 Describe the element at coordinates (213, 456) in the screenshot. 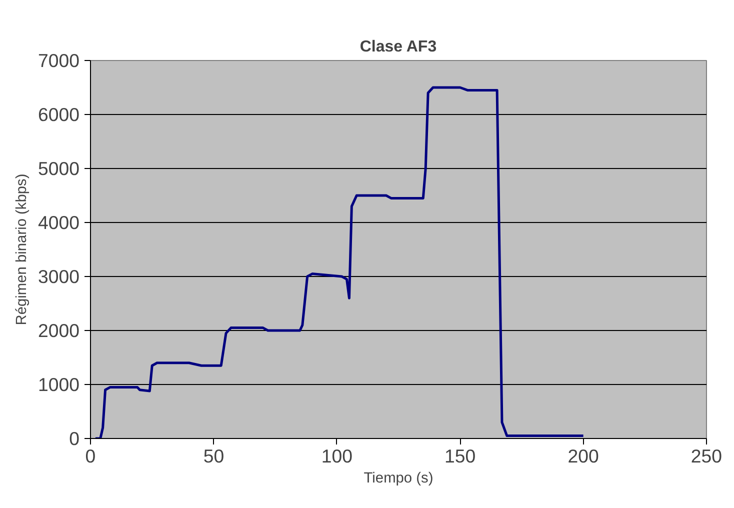

I see `x-tick-label: 50` at that location.